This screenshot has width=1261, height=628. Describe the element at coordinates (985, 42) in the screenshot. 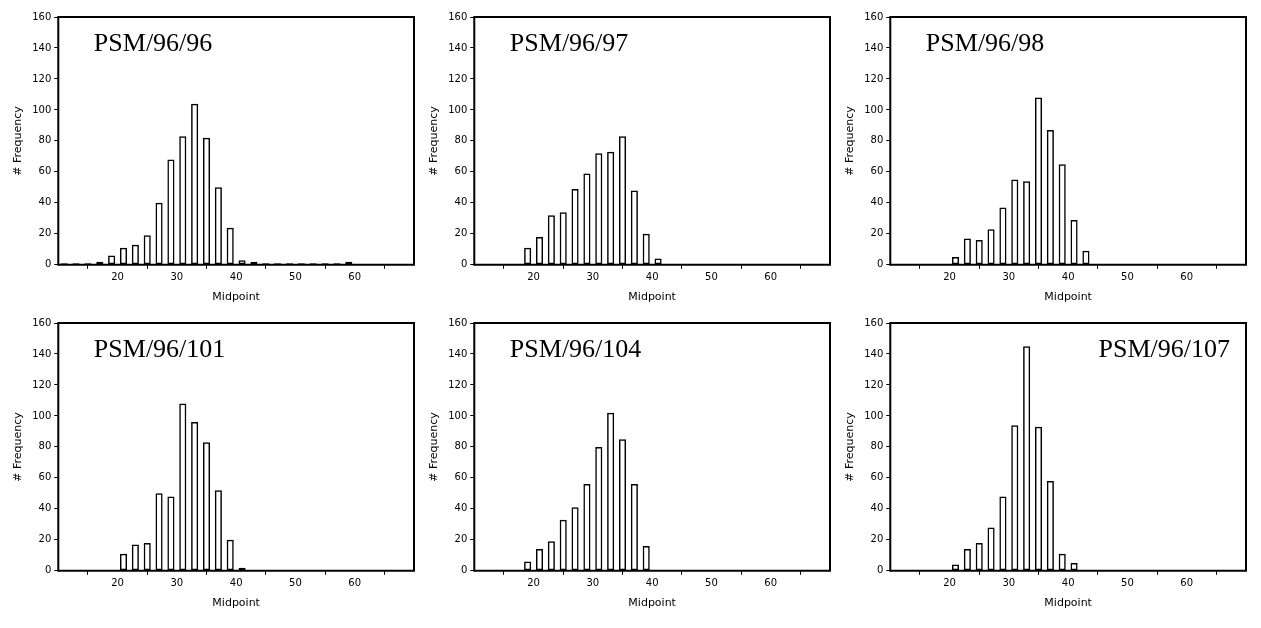

I see `chart-title: PSM/96/98` at that location.